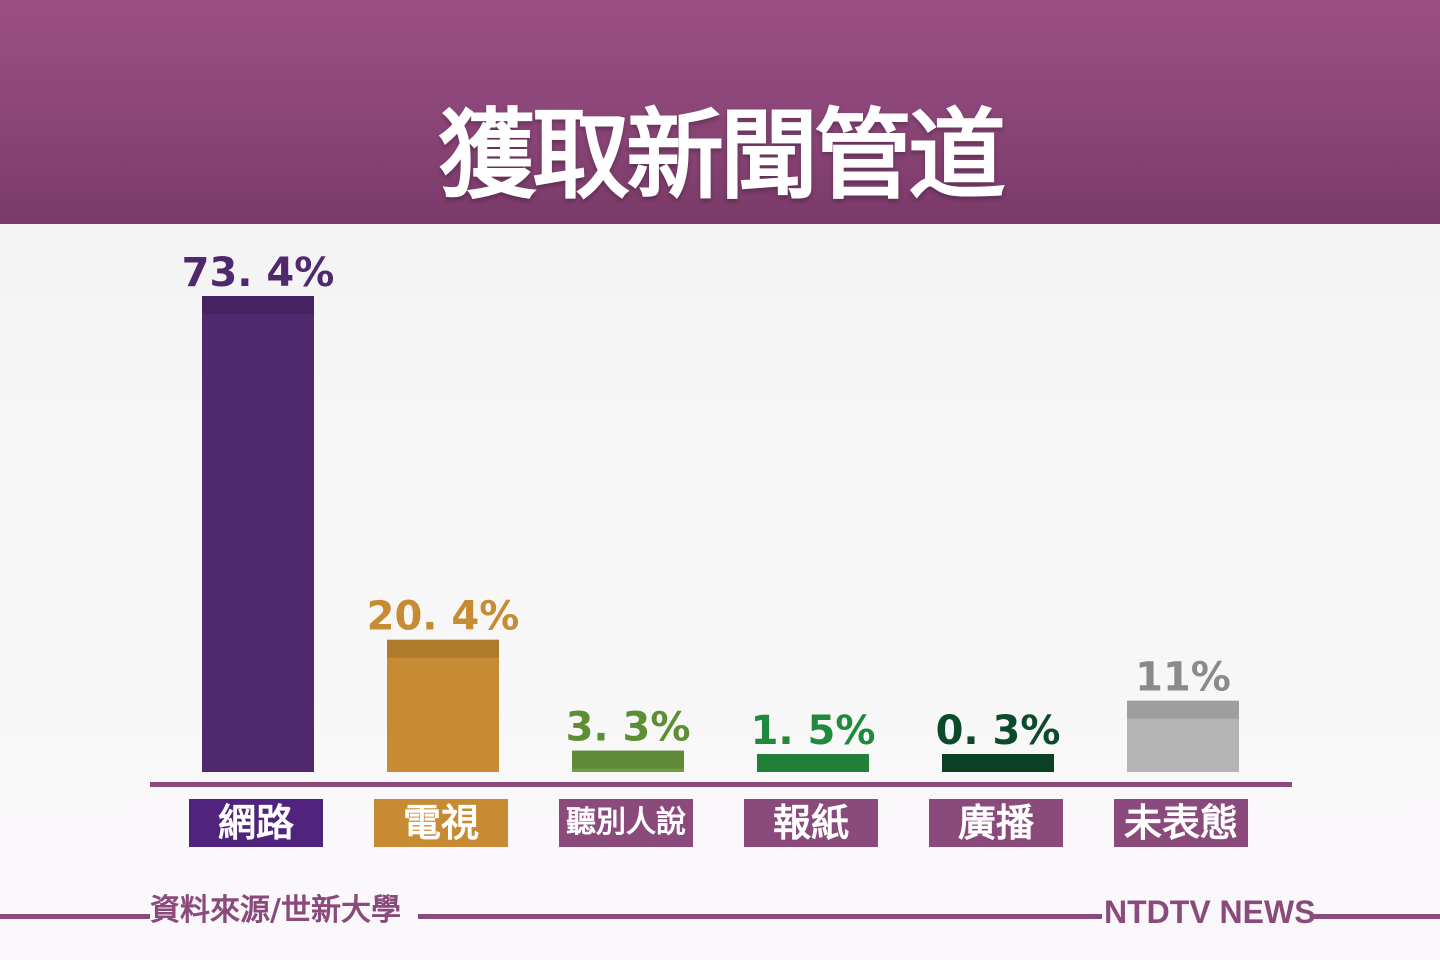 This screenshot has width=1440, height=960. I want to click on value-label-2: 3. 3%, so click(628, 728).